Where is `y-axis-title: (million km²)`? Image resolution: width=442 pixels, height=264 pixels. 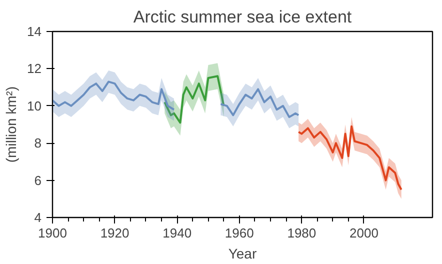
y-axis-title: (million km²) is located at coordinates (11, 124).